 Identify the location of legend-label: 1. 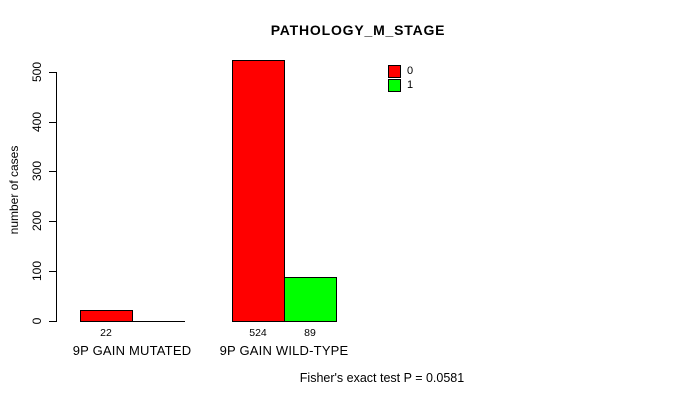
(410, 84).